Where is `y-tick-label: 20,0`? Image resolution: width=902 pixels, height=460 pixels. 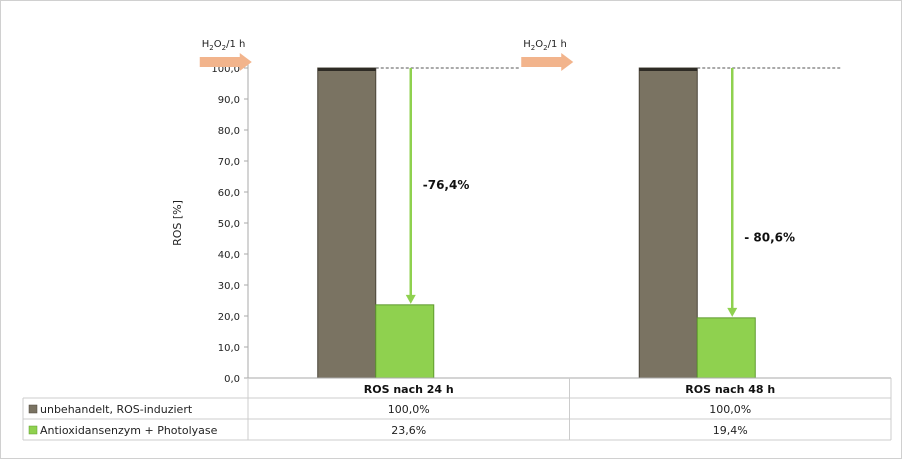
y-tick-label: 20,0 is located at coordinates (229, 317).